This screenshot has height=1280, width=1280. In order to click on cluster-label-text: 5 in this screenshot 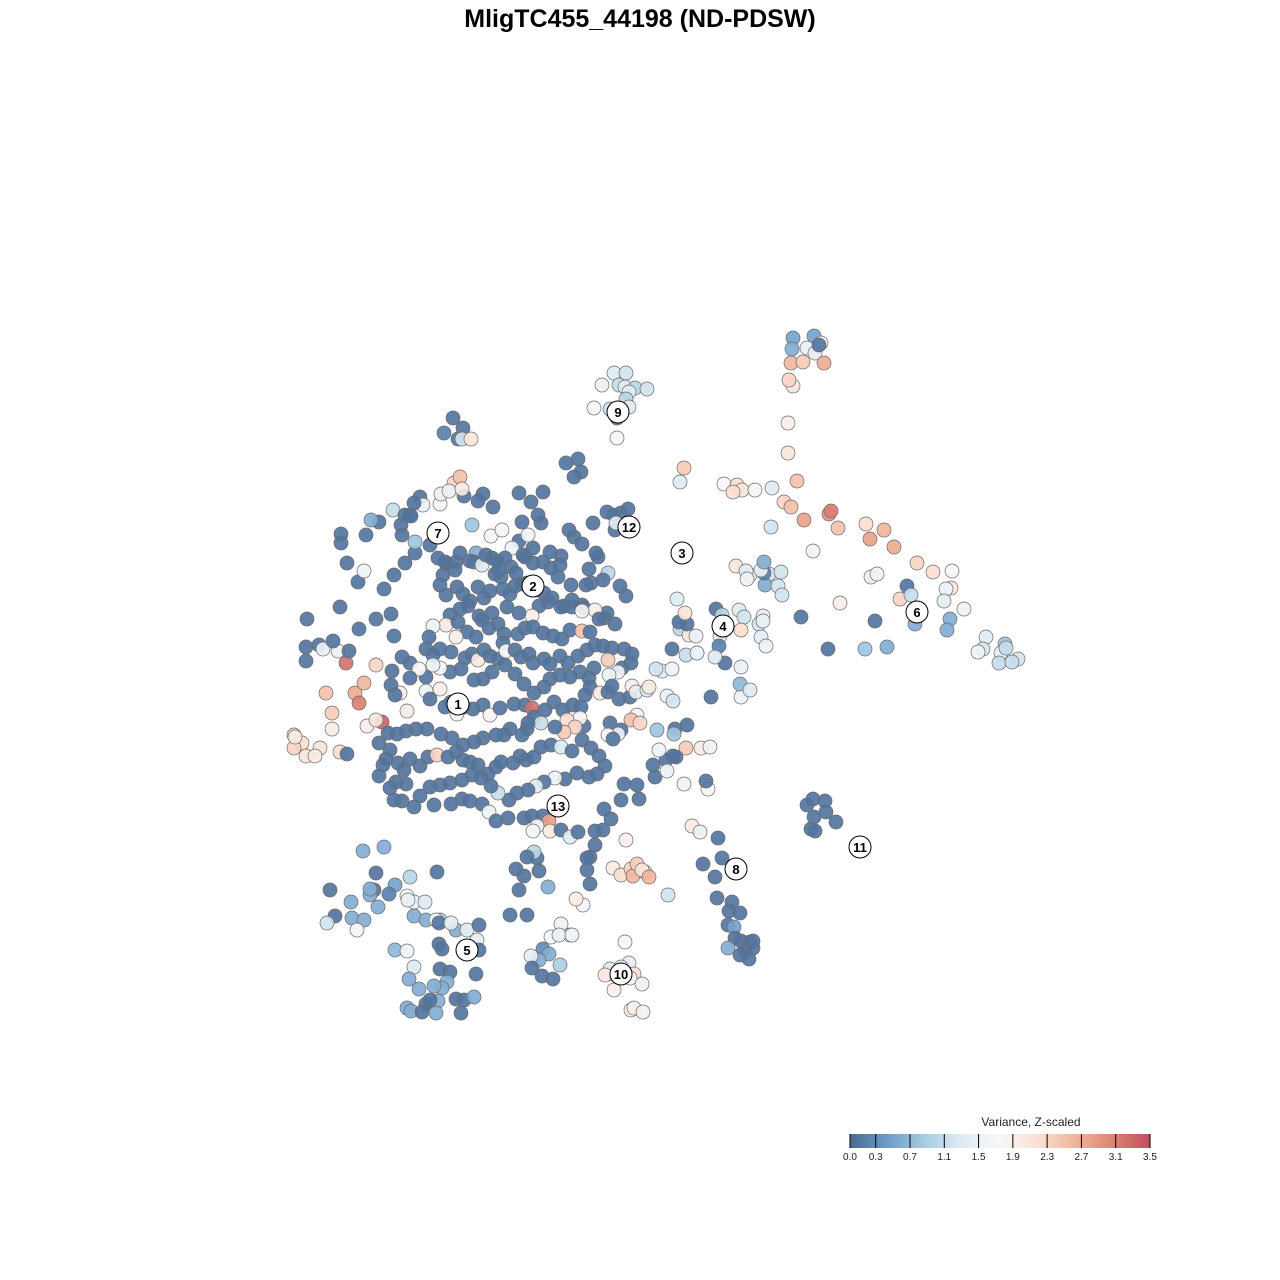, I will do `click(466, 950)`.